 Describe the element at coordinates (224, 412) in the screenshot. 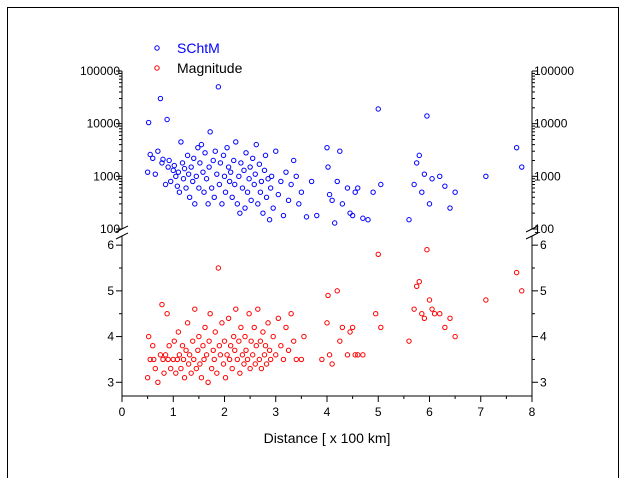

I see `x-tick-label-2: 2` at that location.